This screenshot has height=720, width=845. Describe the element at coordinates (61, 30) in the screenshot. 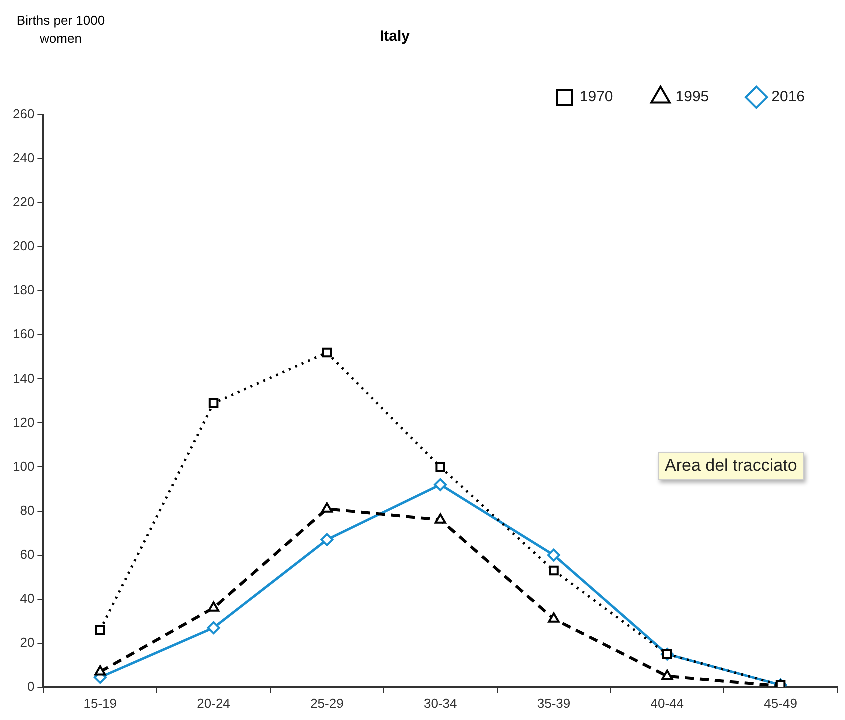

I see `y-axis-title: Births per 1000 women` at that location.